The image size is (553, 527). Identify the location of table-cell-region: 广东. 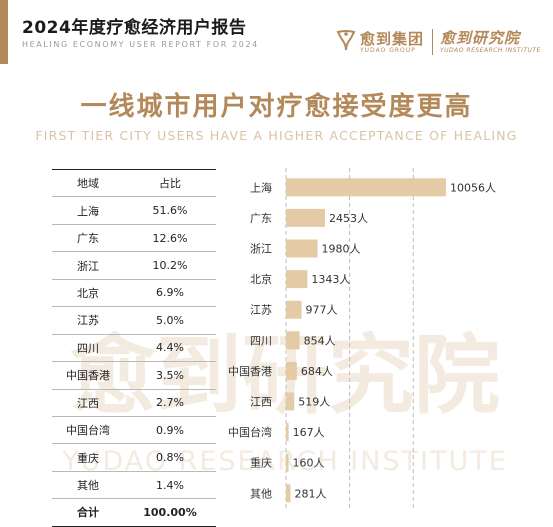
(88, 238).